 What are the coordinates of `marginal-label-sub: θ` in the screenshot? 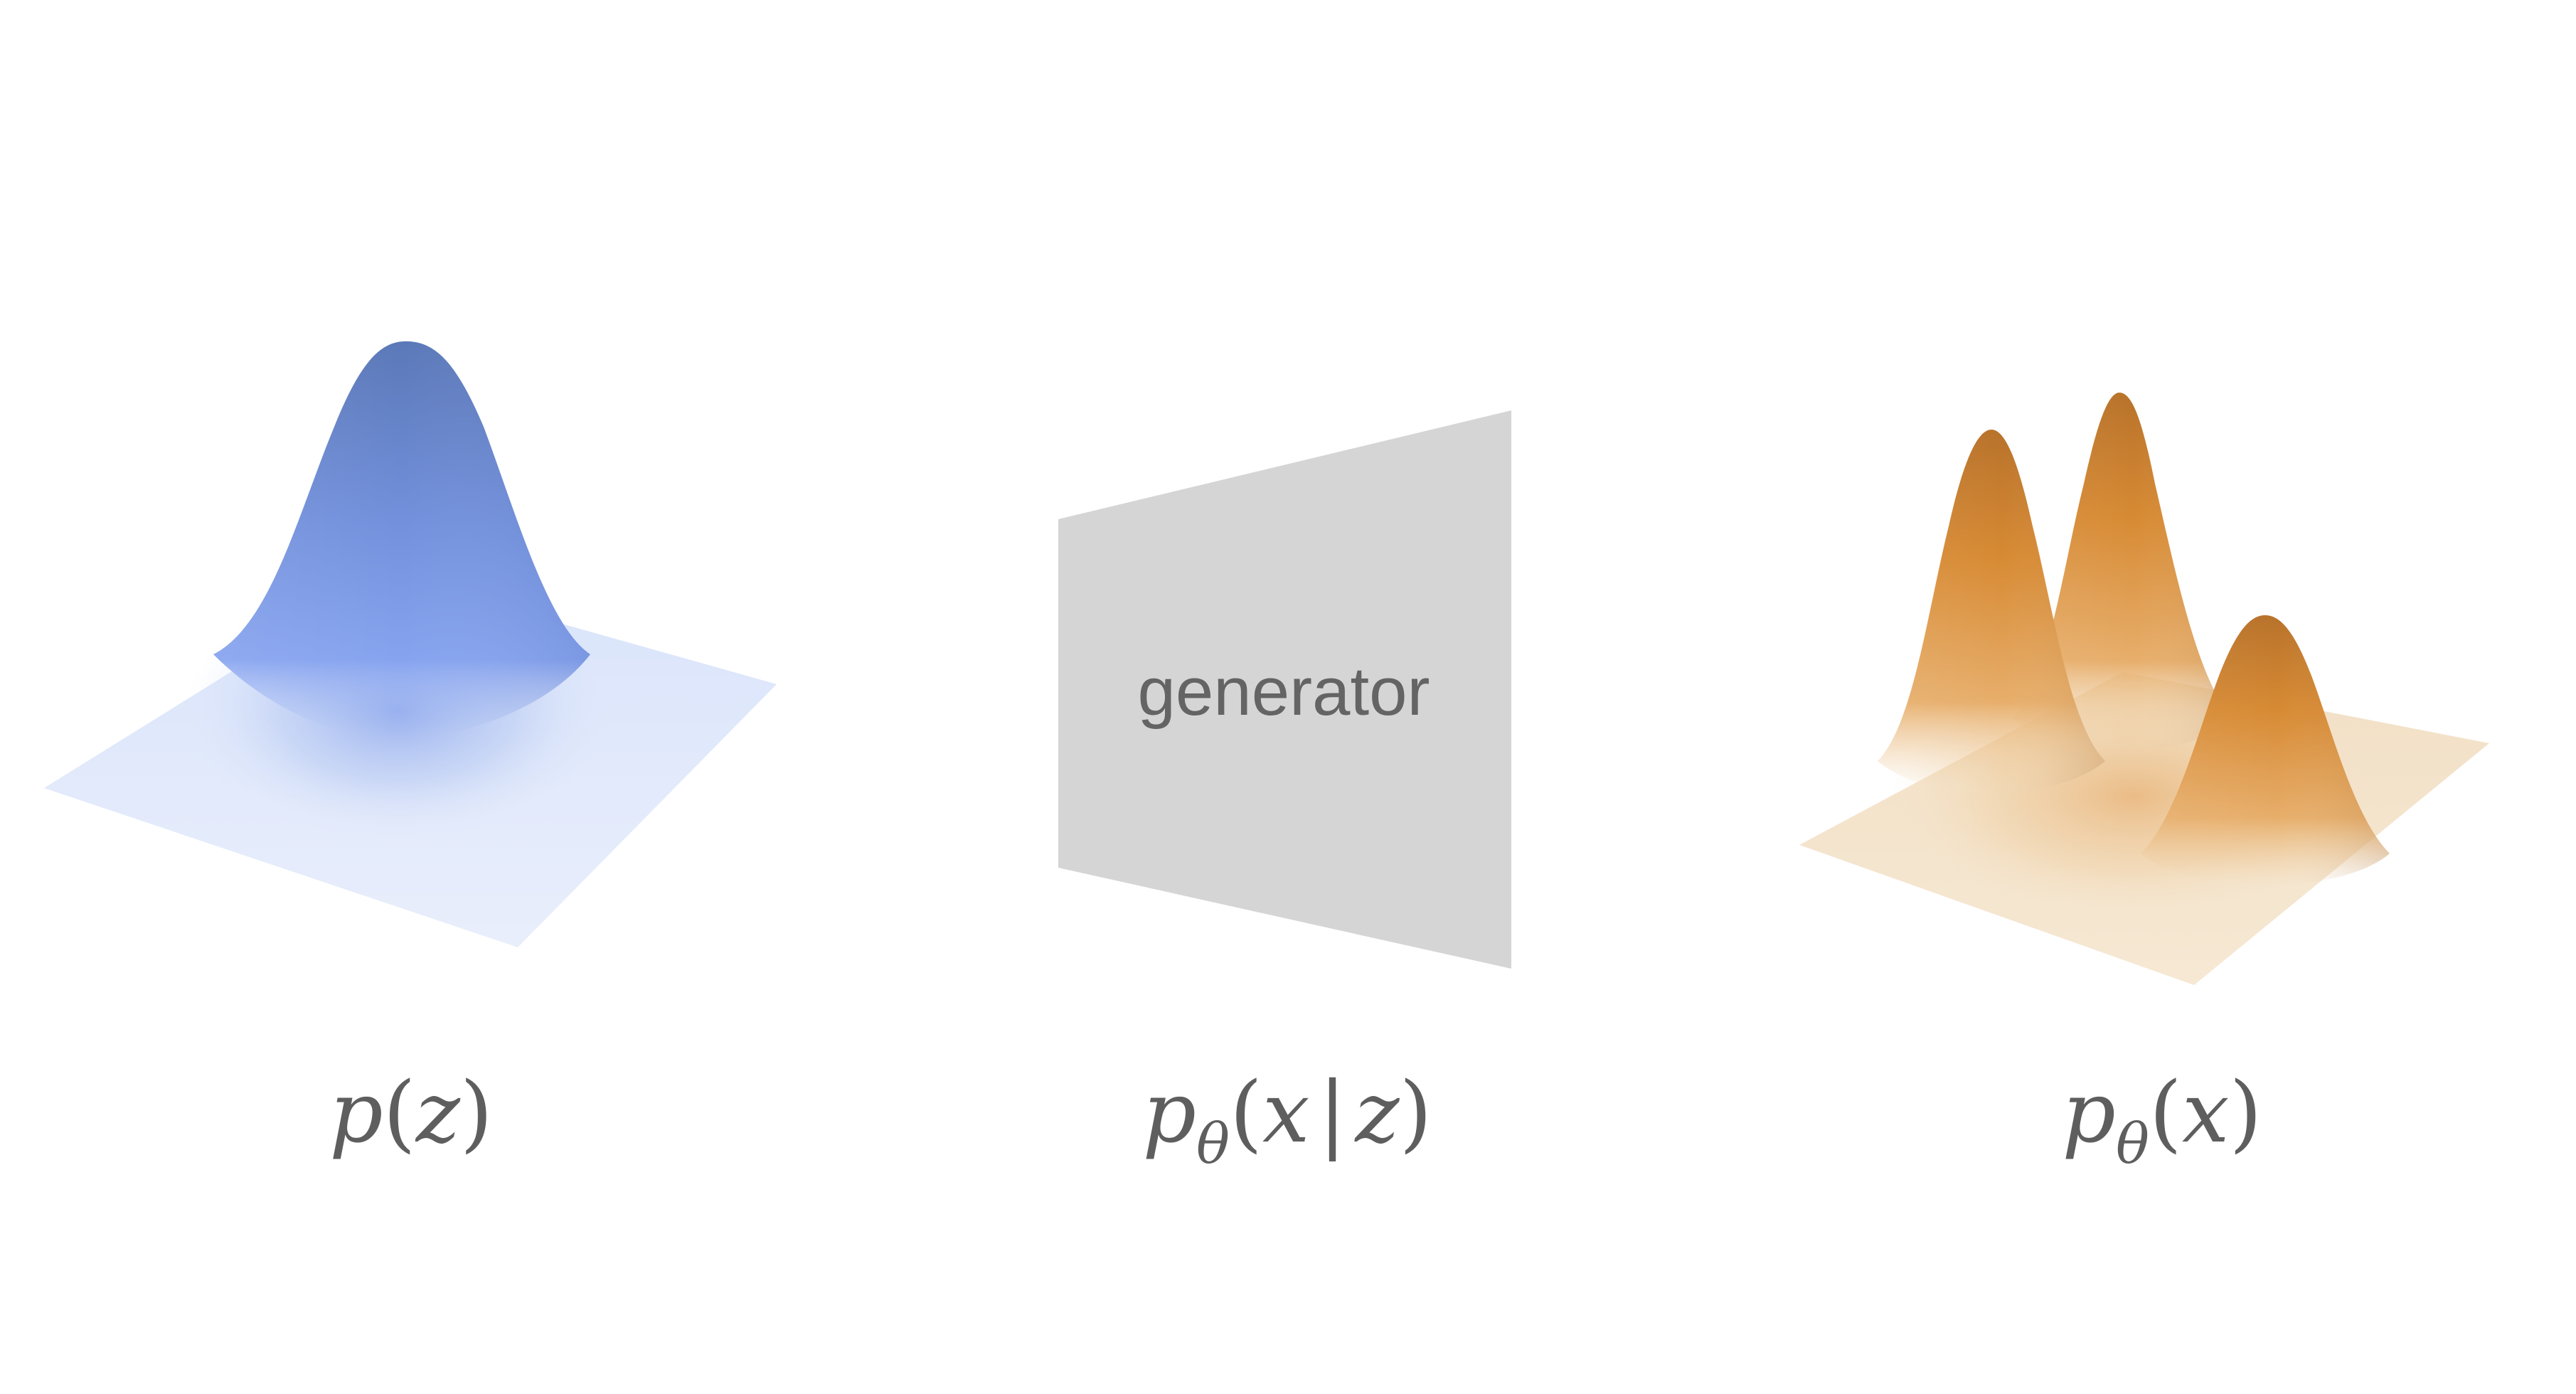 It's located at (2132, 1144).